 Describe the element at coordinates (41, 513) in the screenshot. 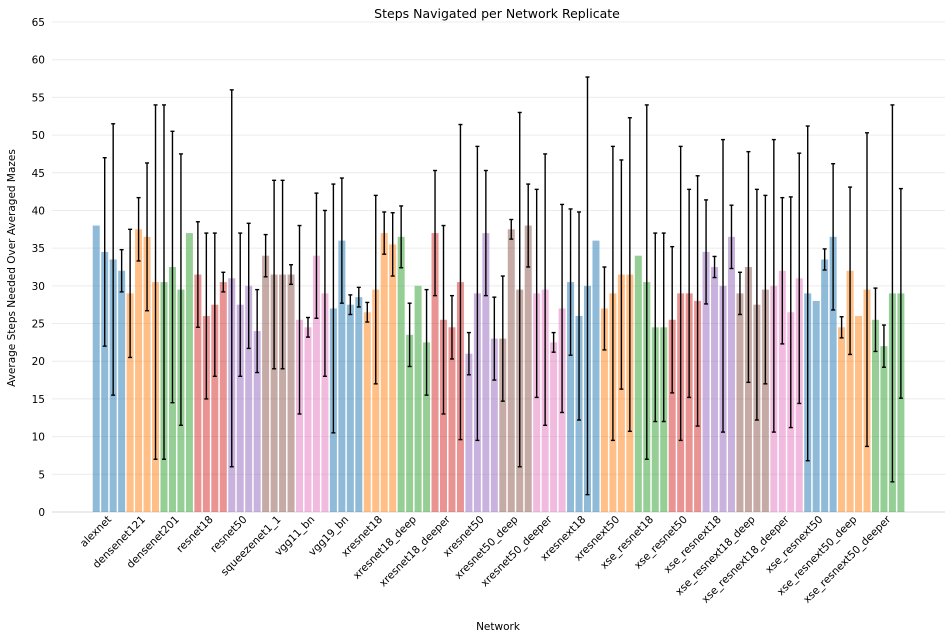

I see `y-tick-label: 0` at that location.